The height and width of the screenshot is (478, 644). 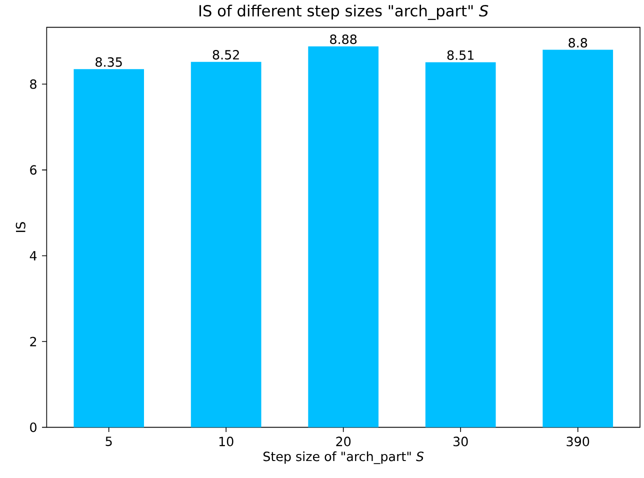 I want to click on y-tick-label: 2, so click(x=33, y=341).